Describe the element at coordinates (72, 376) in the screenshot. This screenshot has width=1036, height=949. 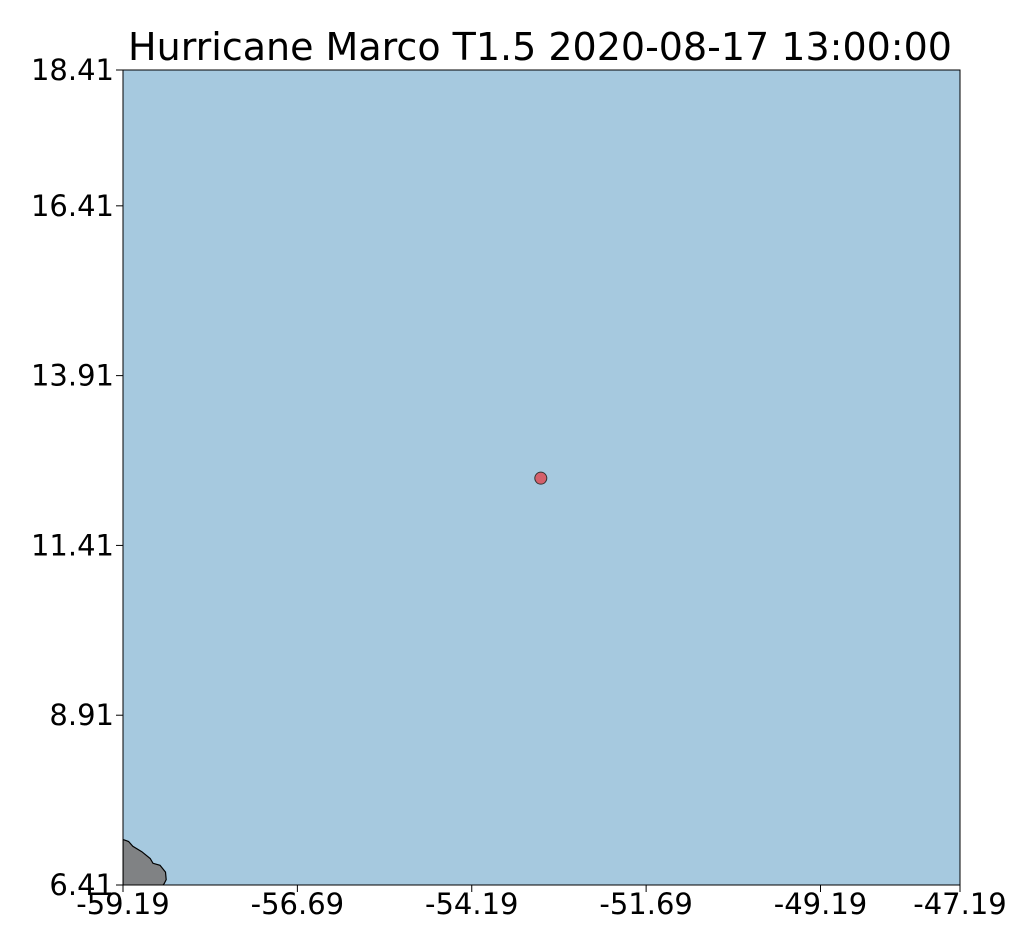
I see `y-tick-label: 13.91` at that location.